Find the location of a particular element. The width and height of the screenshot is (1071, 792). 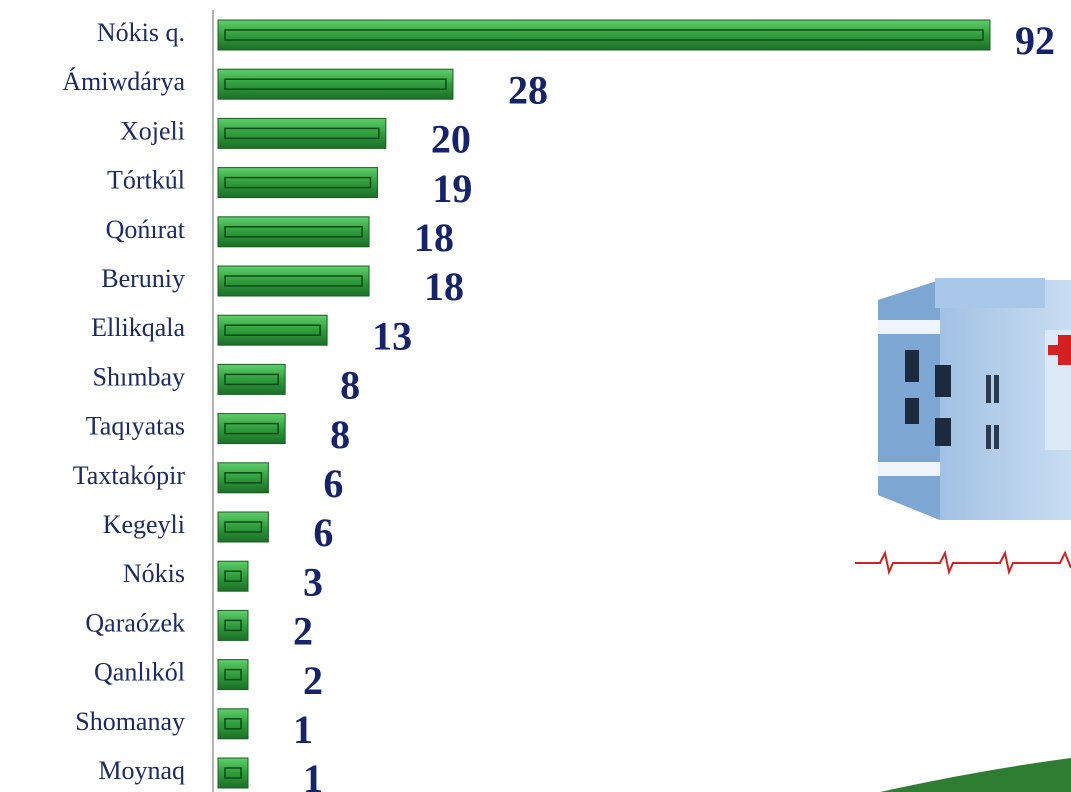

category-label: Ellikqala is located at coordinates (138, 327).